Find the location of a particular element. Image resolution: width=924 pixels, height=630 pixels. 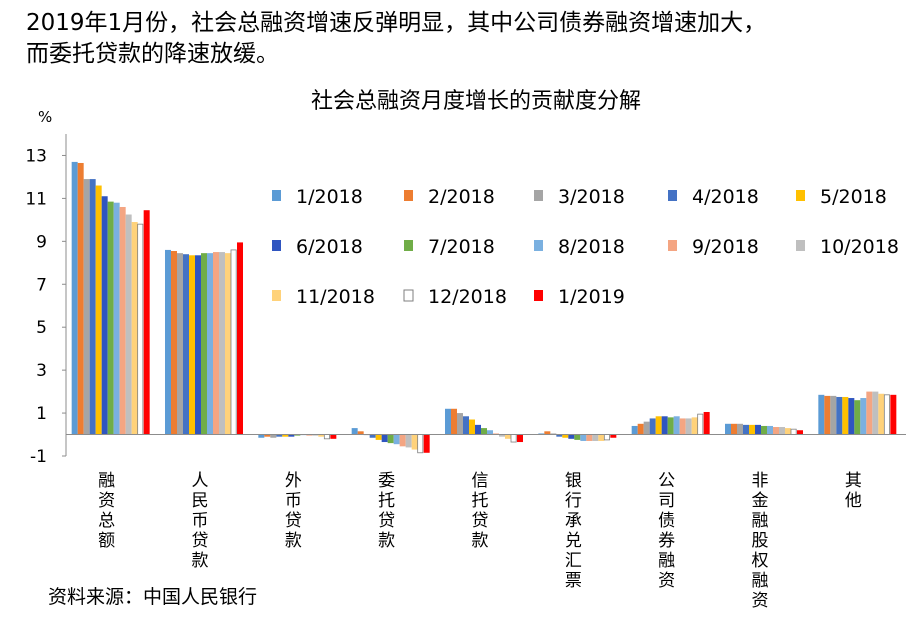

x-tick-label-char: 票 is located at coordinates (573, 581).